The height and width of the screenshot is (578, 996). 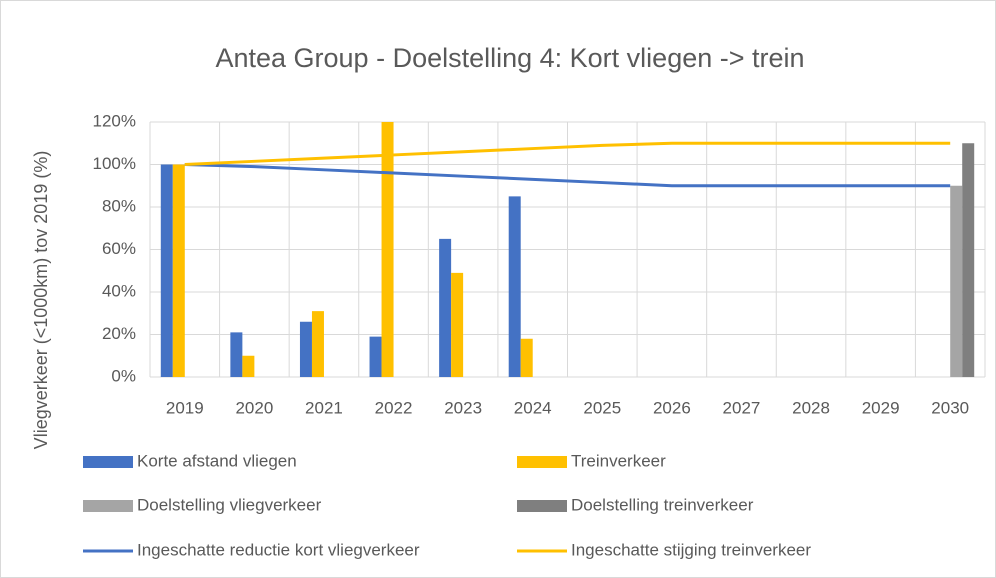 What do you see at coordinates (463, 407) in the screenshot?
I see `x-tick-label: 2023` at bounding box center [463, 407].